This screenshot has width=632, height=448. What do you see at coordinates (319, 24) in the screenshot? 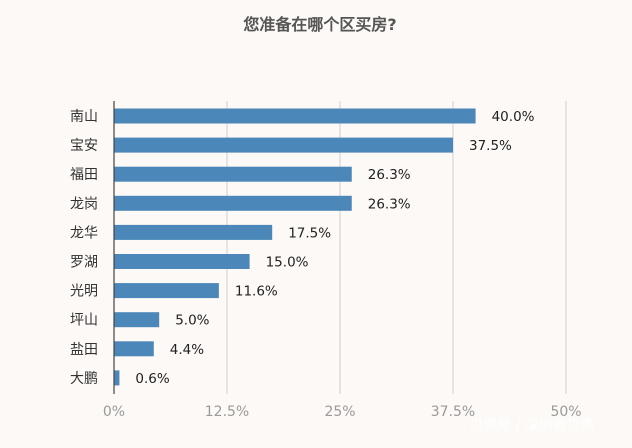
I see `chart-title: 您准备在哪个区买房?` at bounding box center [319, 24].